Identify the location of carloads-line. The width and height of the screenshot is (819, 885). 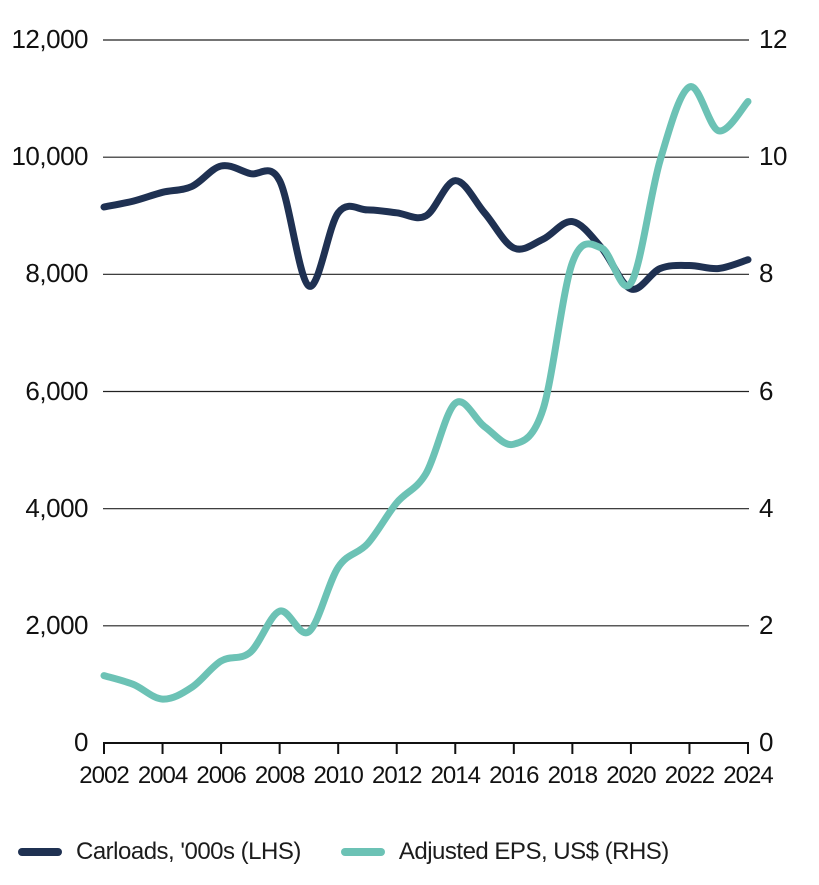
(426, 227).